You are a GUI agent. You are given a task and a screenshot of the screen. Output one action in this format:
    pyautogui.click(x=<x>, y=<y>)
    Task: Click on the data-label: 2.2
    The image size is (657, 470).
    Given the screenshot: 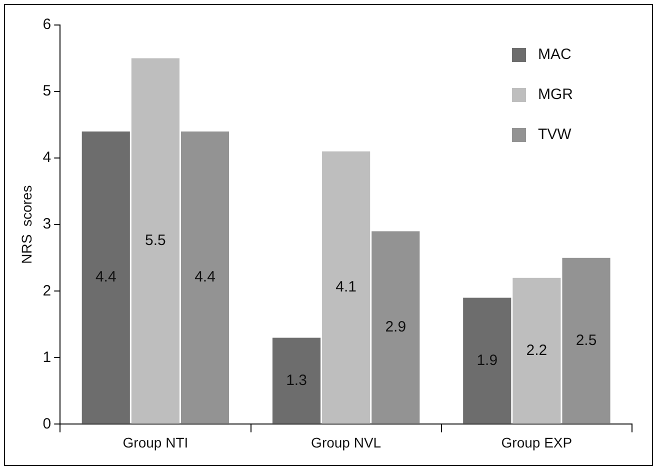 What is the action you would take?
    pyautogui.click(x=537, y=350)
    